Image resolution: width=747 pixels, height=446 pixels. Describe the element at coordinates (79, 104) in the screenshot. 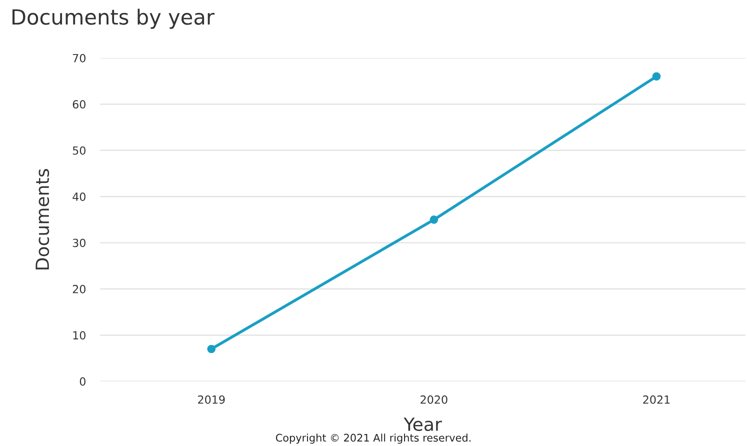

I see `y-tick-label: 60` at that location.